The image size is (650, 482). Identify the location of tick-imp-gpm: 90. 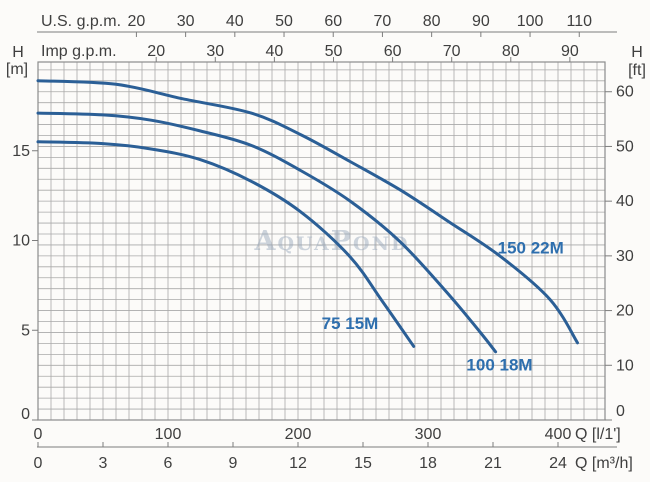
(570, 51).